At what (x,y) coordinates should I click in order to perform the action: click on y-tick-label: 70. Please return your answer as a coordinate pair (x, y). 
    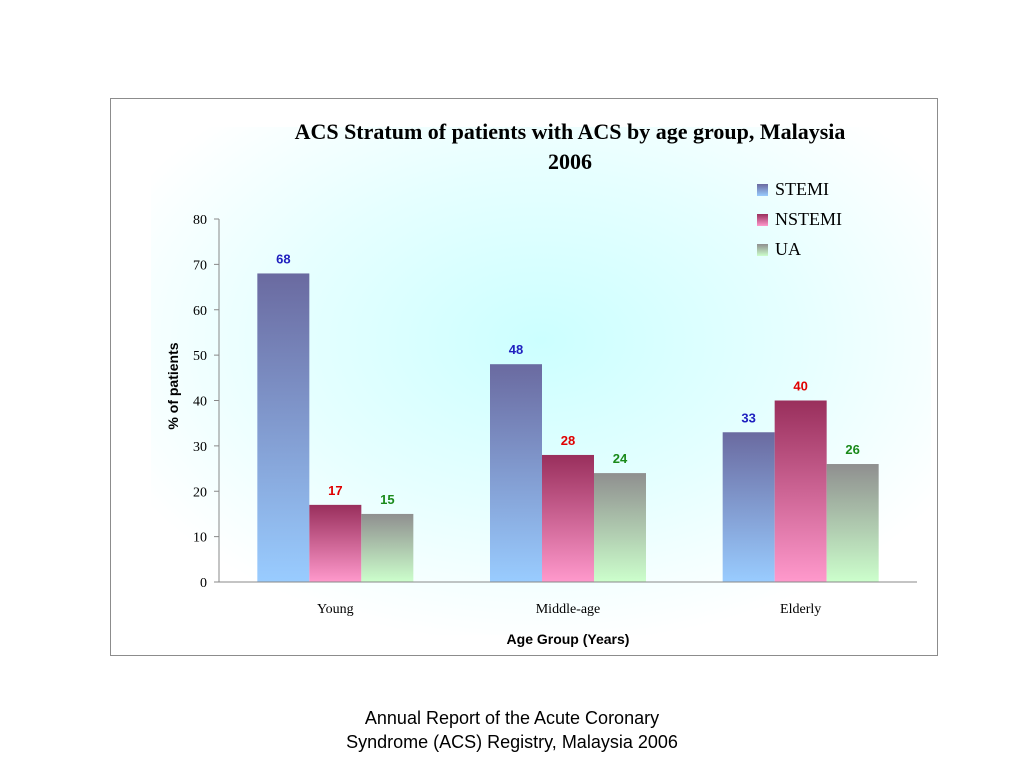
    Looking at the image, I should click on (200, 265).